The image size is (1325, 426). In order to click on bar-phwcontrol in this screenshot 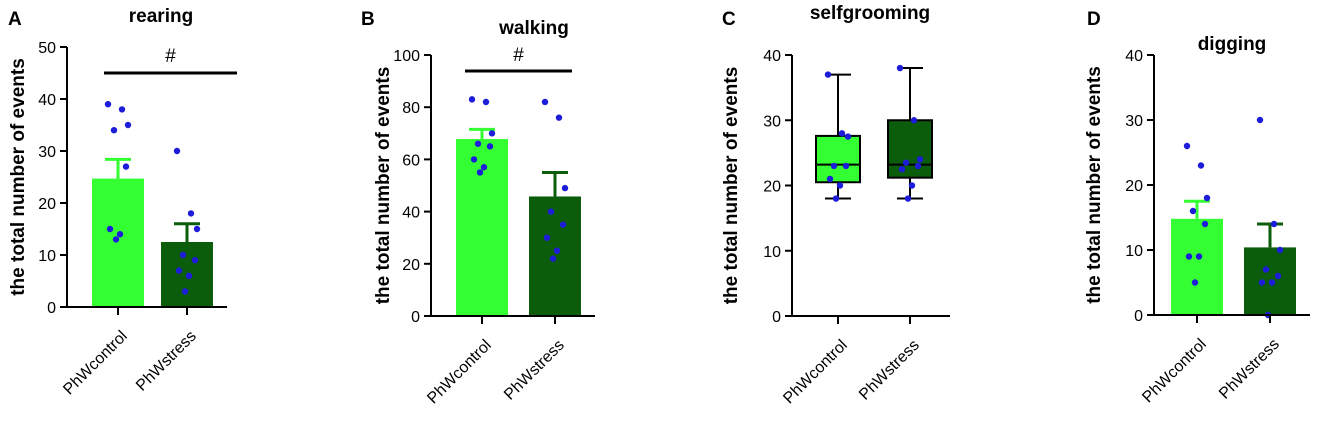, I will do `click(118, 242)`.